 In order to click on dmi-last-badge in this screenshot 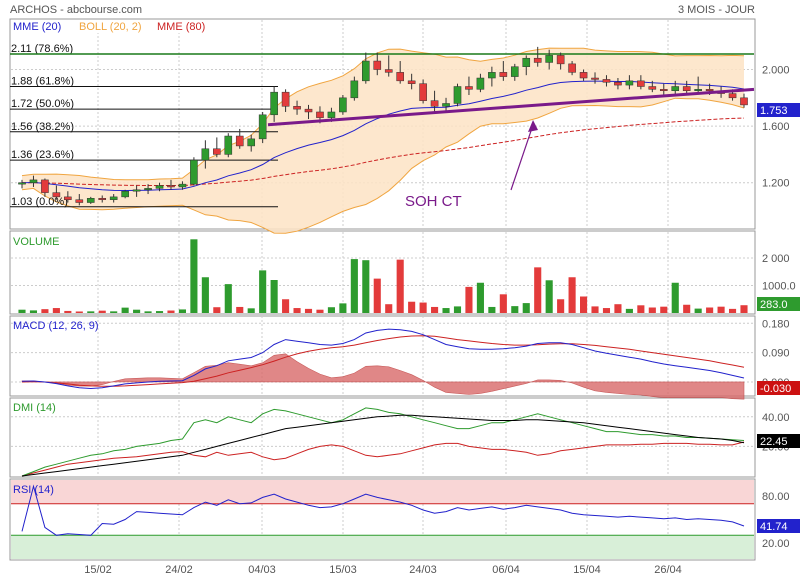, I will do `click(778, 441)`.